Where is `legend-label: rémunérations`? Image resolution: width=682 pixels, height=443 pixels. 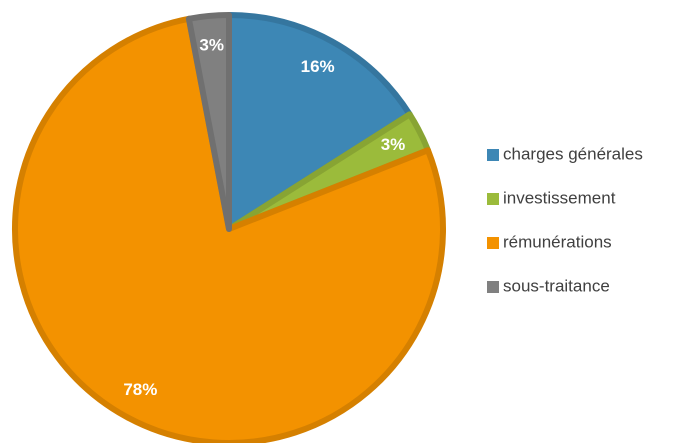
legend-label: rémunérations is located at coordinates (557, 241).